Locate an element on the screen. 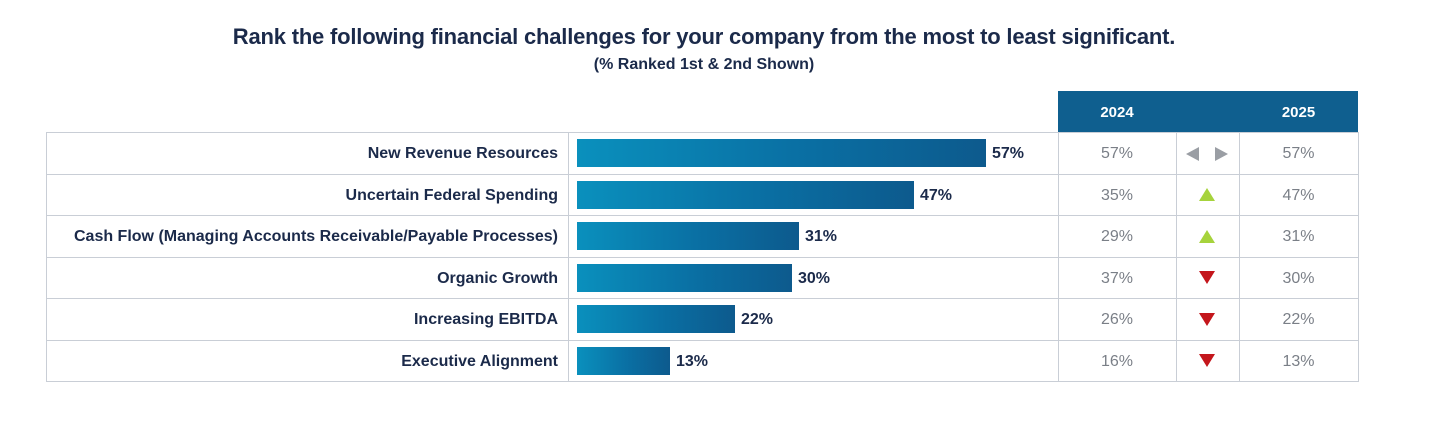 This screenshot has width=1430, height=435. bar-value-label: 30% is located at coordinates (814, 278).